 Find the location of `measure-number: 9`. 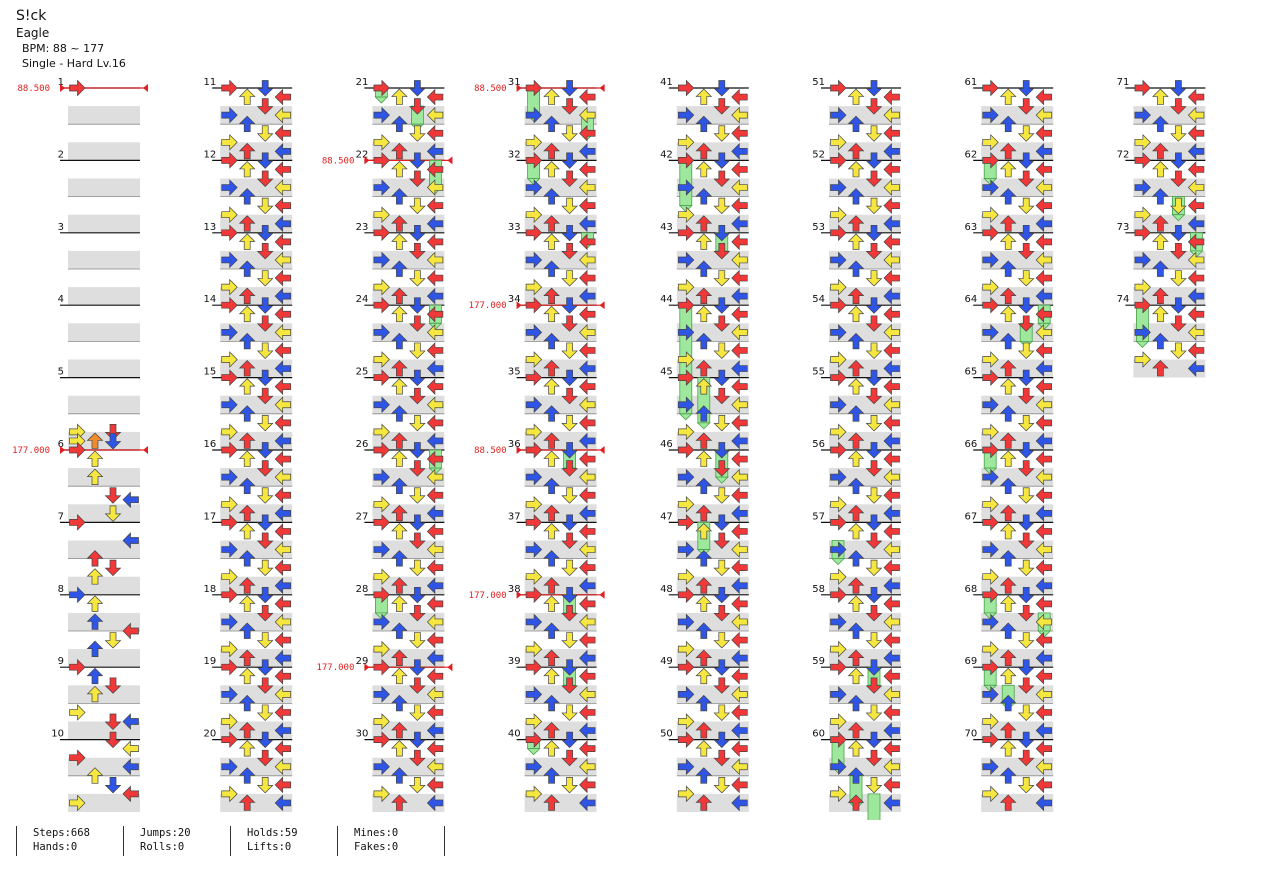

measure-number: 9 is located at coordinates (61, 661).